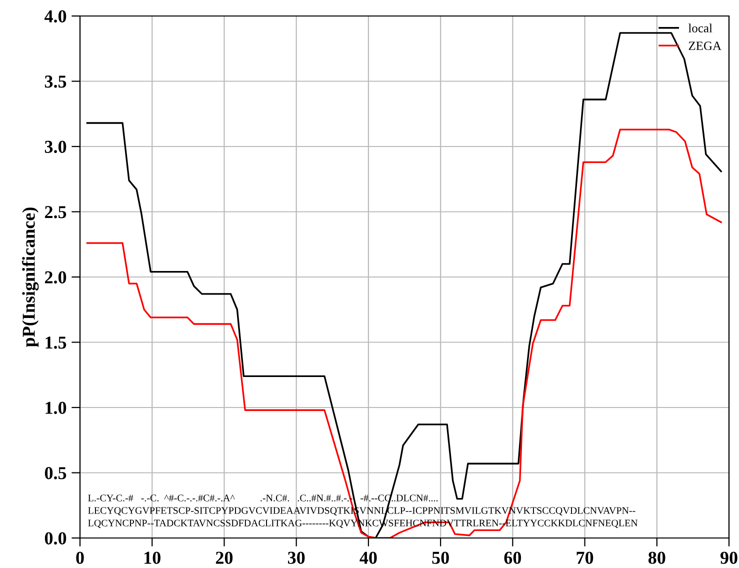 Image resolution: width=739 pixels, height=568 pixels. What do you see at coordinates (152, 558) in the screenshot?
I see `x-tick-label: 10` at bounding box center [152, 558].